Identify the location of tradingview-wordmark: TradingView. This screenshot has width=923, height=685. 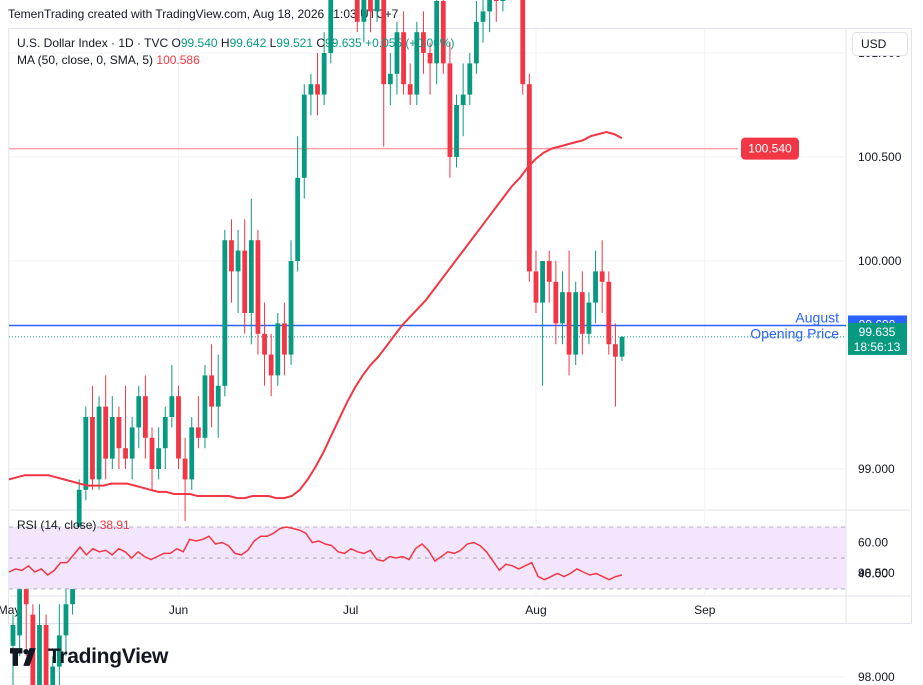
(108, 656).